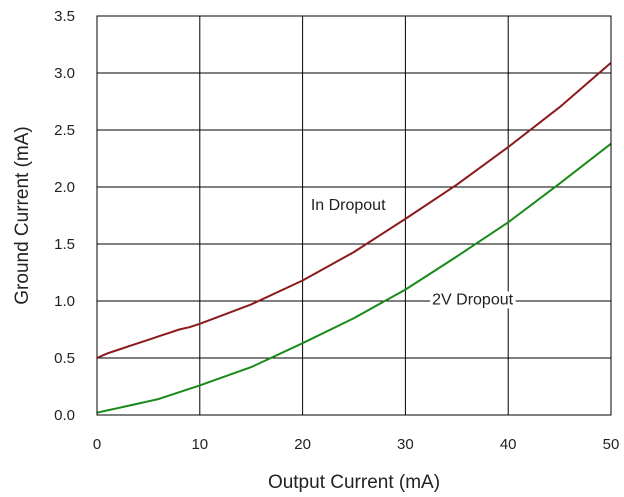 The height and width of the screenshot is (497, 624). I want to click on annotation-in-dropout: In Dropout, so click(348, 205).